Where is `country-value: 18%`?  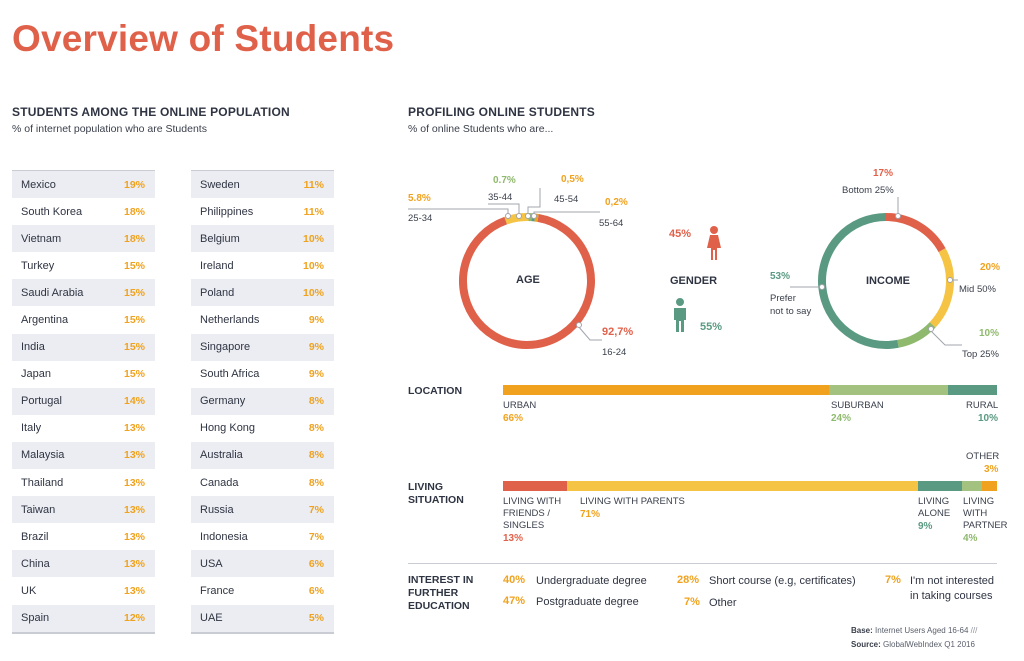 country-value: 18% is located at coordinates (134, 211).